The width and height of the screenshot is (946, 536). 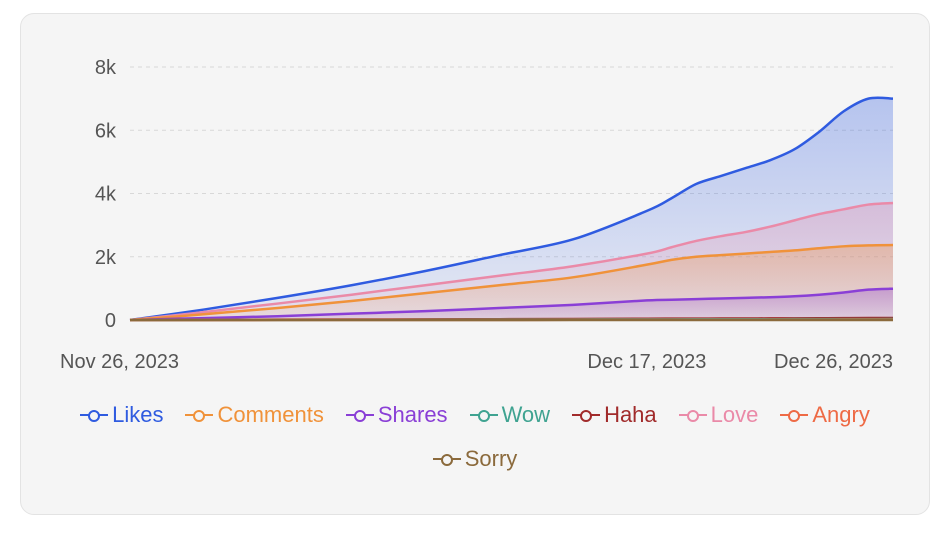 I want to click on line-shares, so click(x=511, y=304).